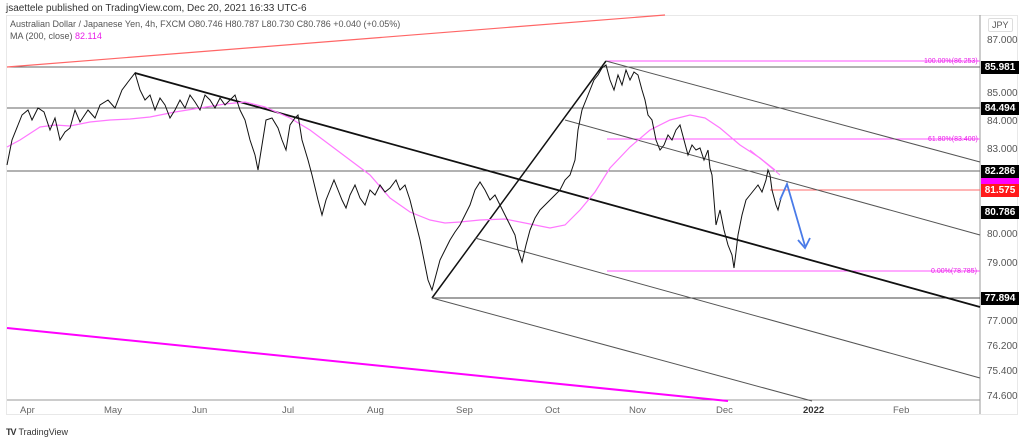 This screenshot has width=1024, height=442. I want to click on price-tick: 75.400, so click(1002, 371).